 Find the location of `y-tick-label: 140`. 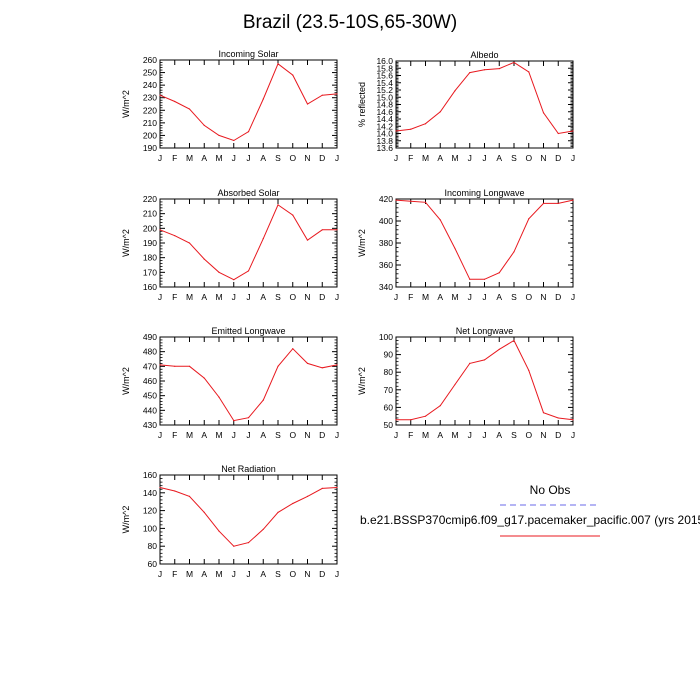

y-tick-label: 140 is located at coordinates (150, 493).